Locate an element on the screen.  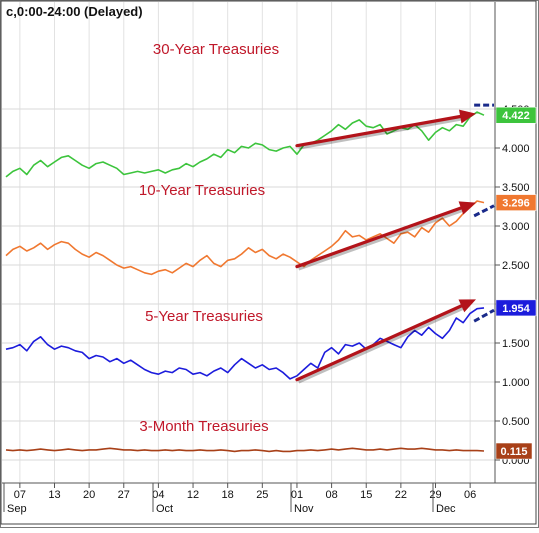
month-label: Oct is located at coordinates (164, 509).